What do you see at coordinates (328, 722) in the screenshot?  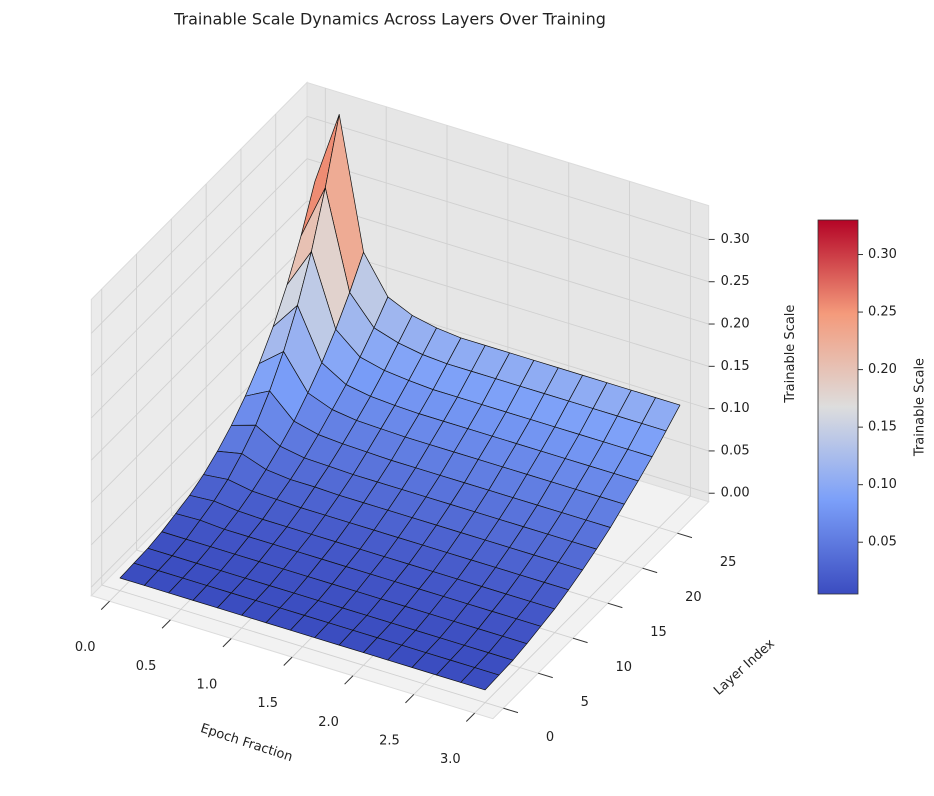 I see `x-tick-label: 2.0` at bounding box center [328, 722].